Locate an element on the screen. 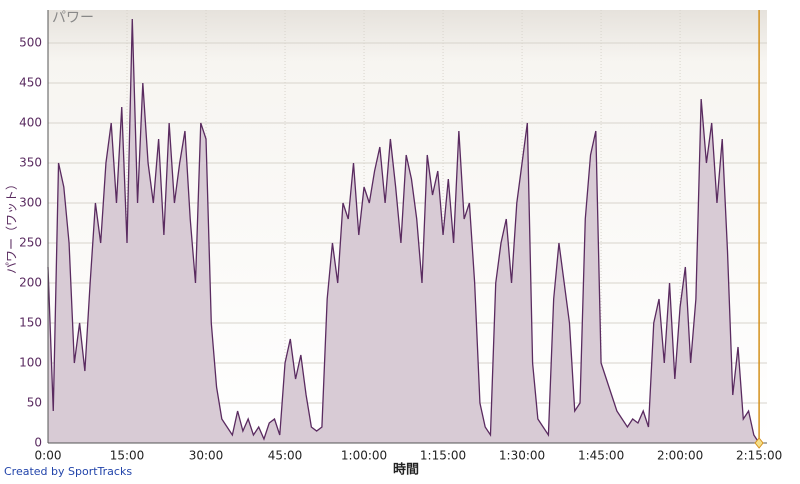 This screenshot has width=800, height=484. y-tick-label: 150 is located at coordinates (30, 323).